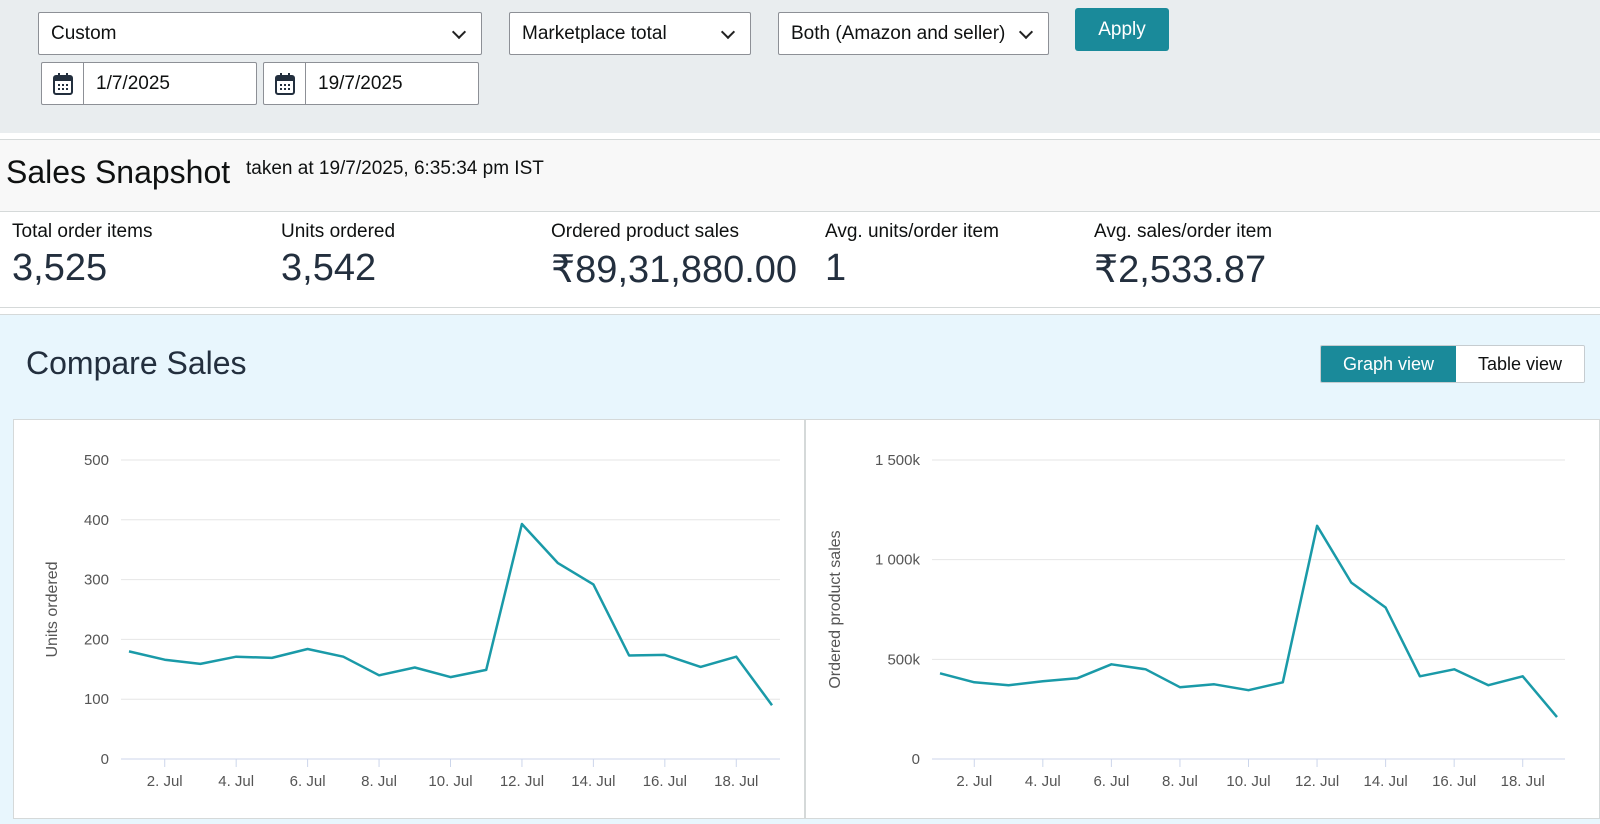 The height and width of the screenshot is (824, 1600). What do you see at coordinates (1122, 29) in the screenshot?
I see `apply-button: Apply` at bounding box center [1122, 29].